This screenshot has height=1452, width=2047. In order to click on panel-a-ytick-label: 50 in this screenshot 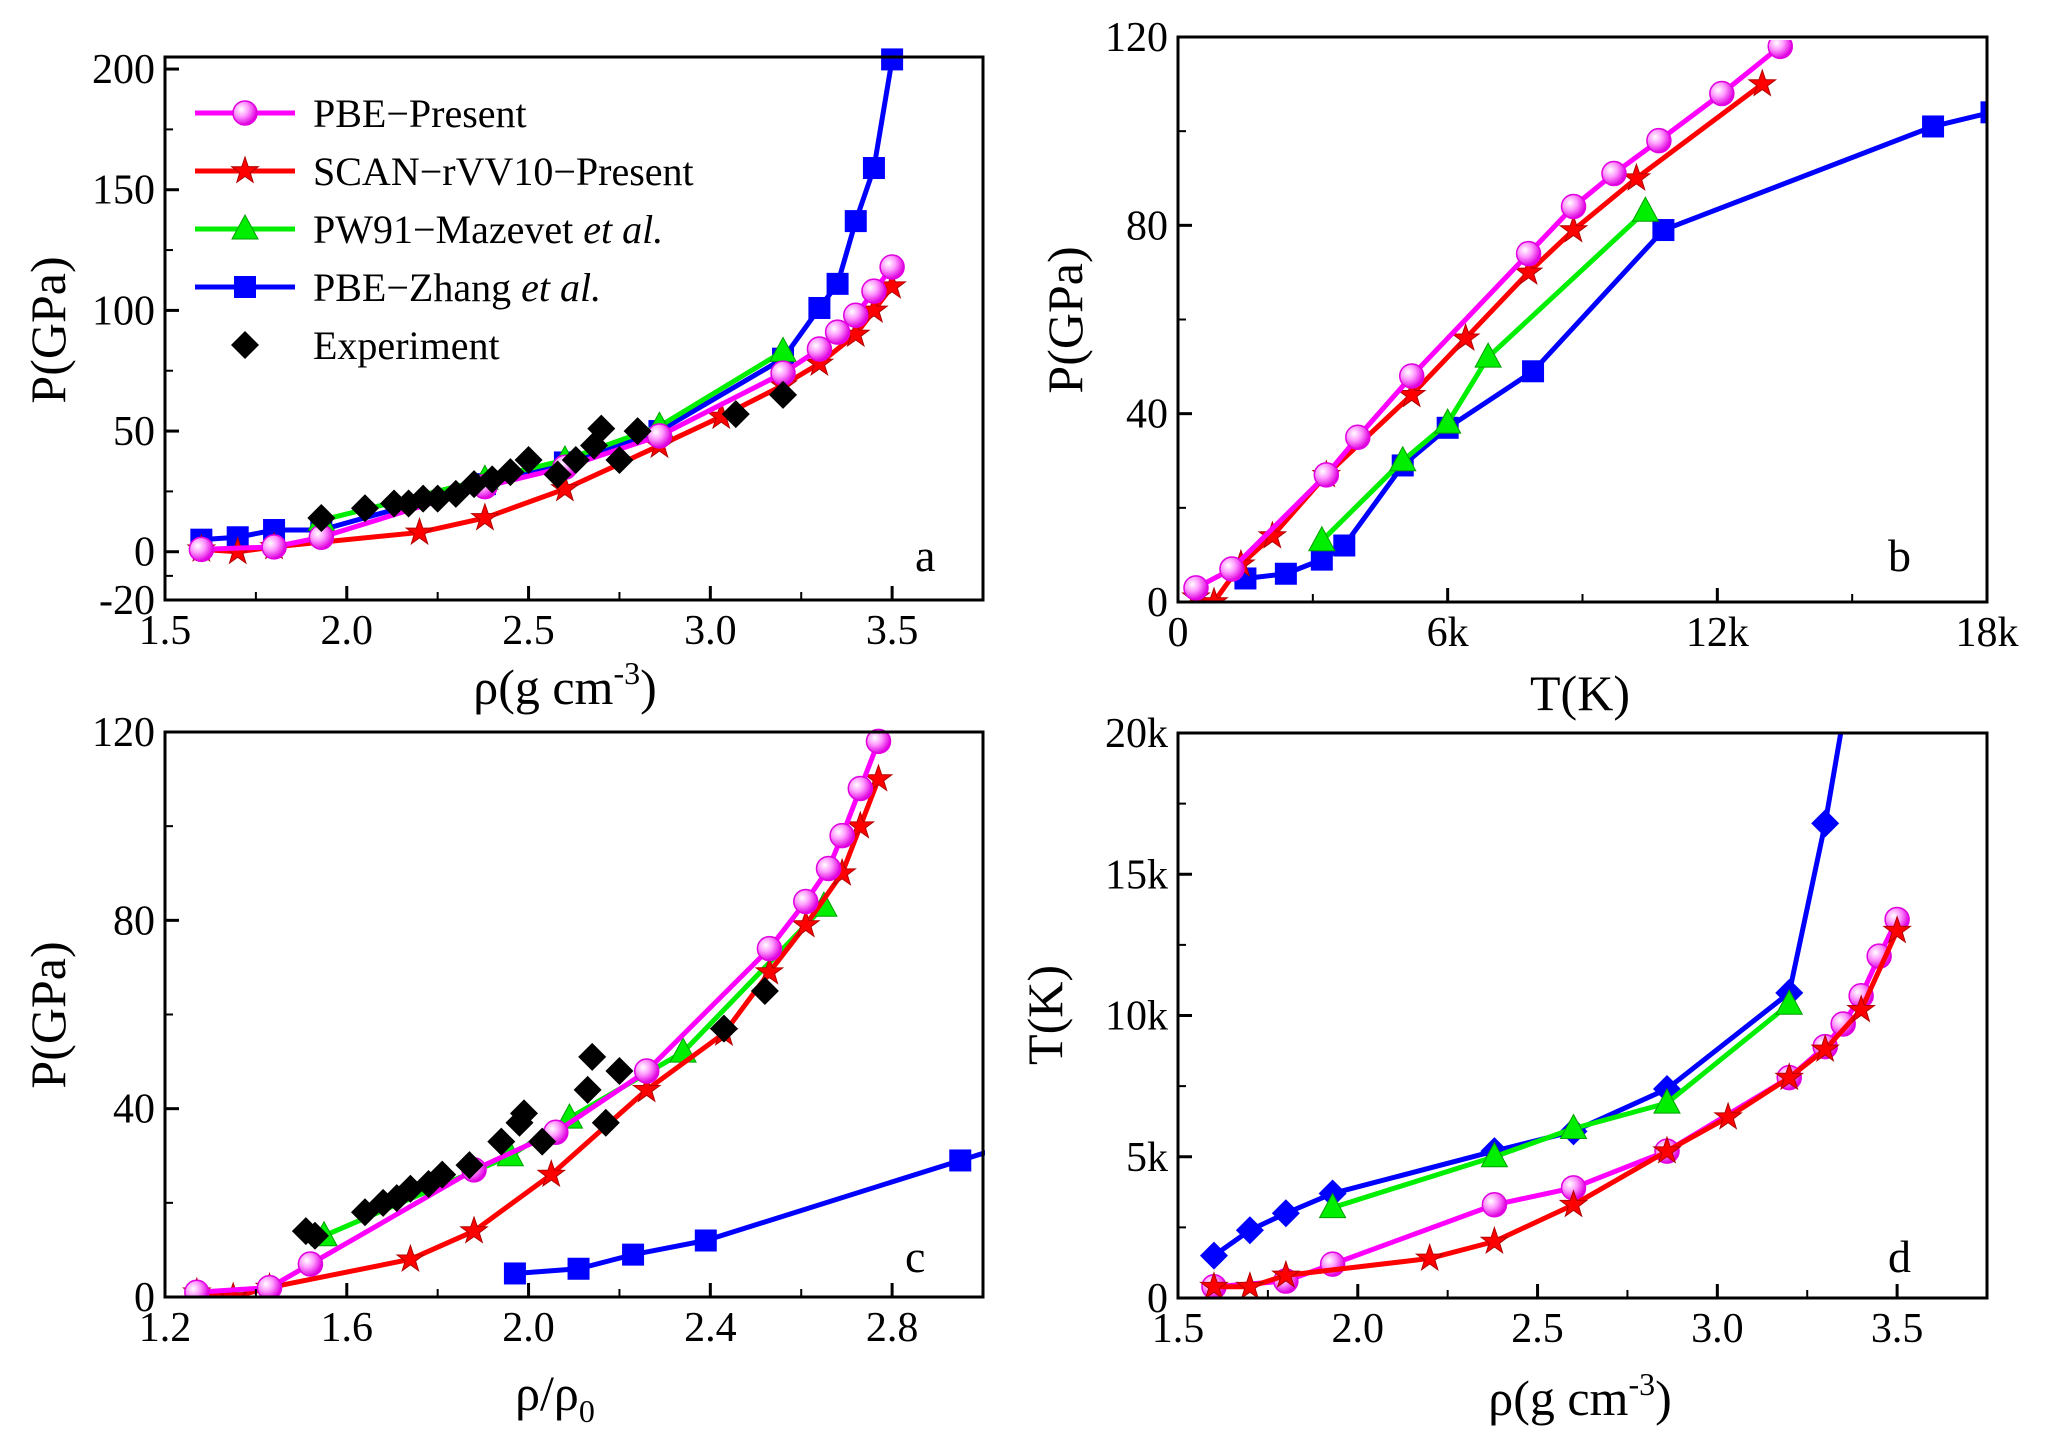, I will do `click(134, 432)`.